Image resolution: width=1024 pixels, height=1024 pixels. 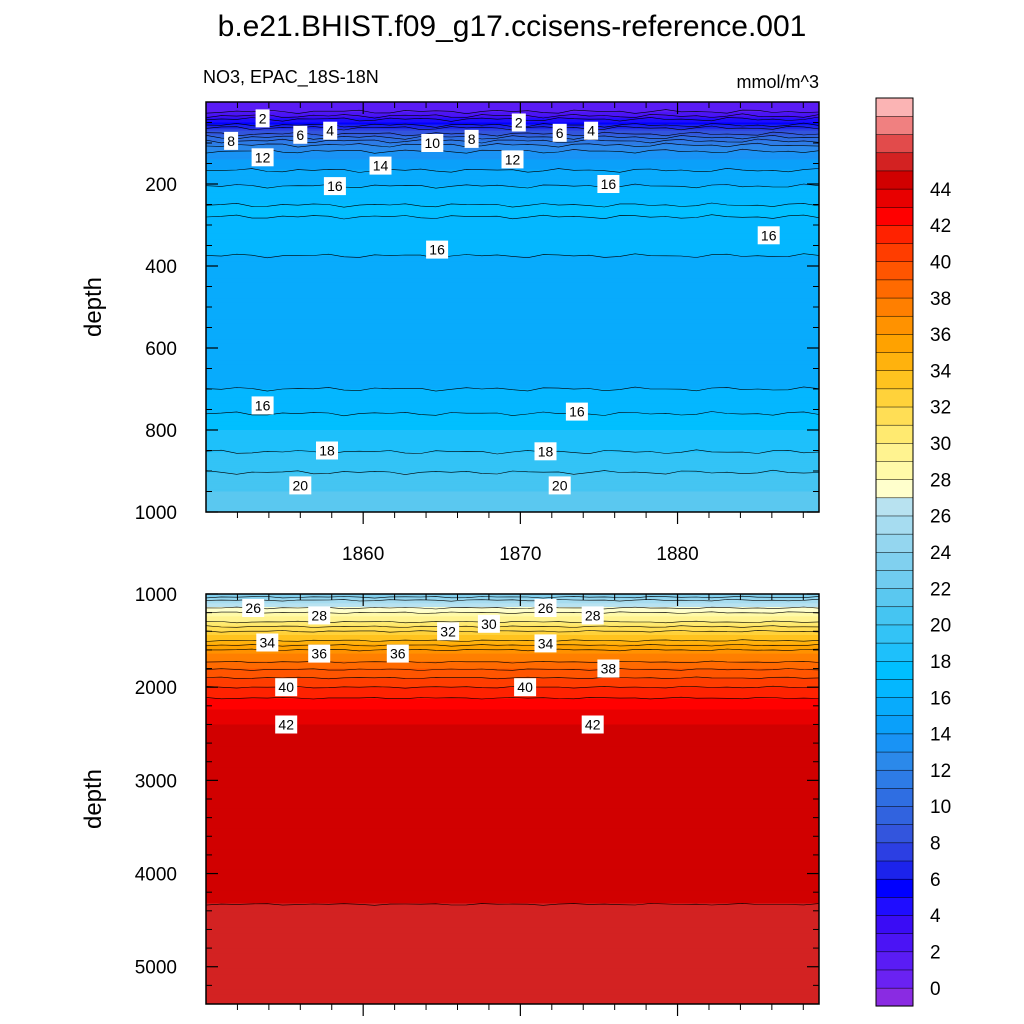 What do you see at coordinates (560, 485) in the screenshot?
I see `contour-label-text: 20` at bounding box center [560, 485].